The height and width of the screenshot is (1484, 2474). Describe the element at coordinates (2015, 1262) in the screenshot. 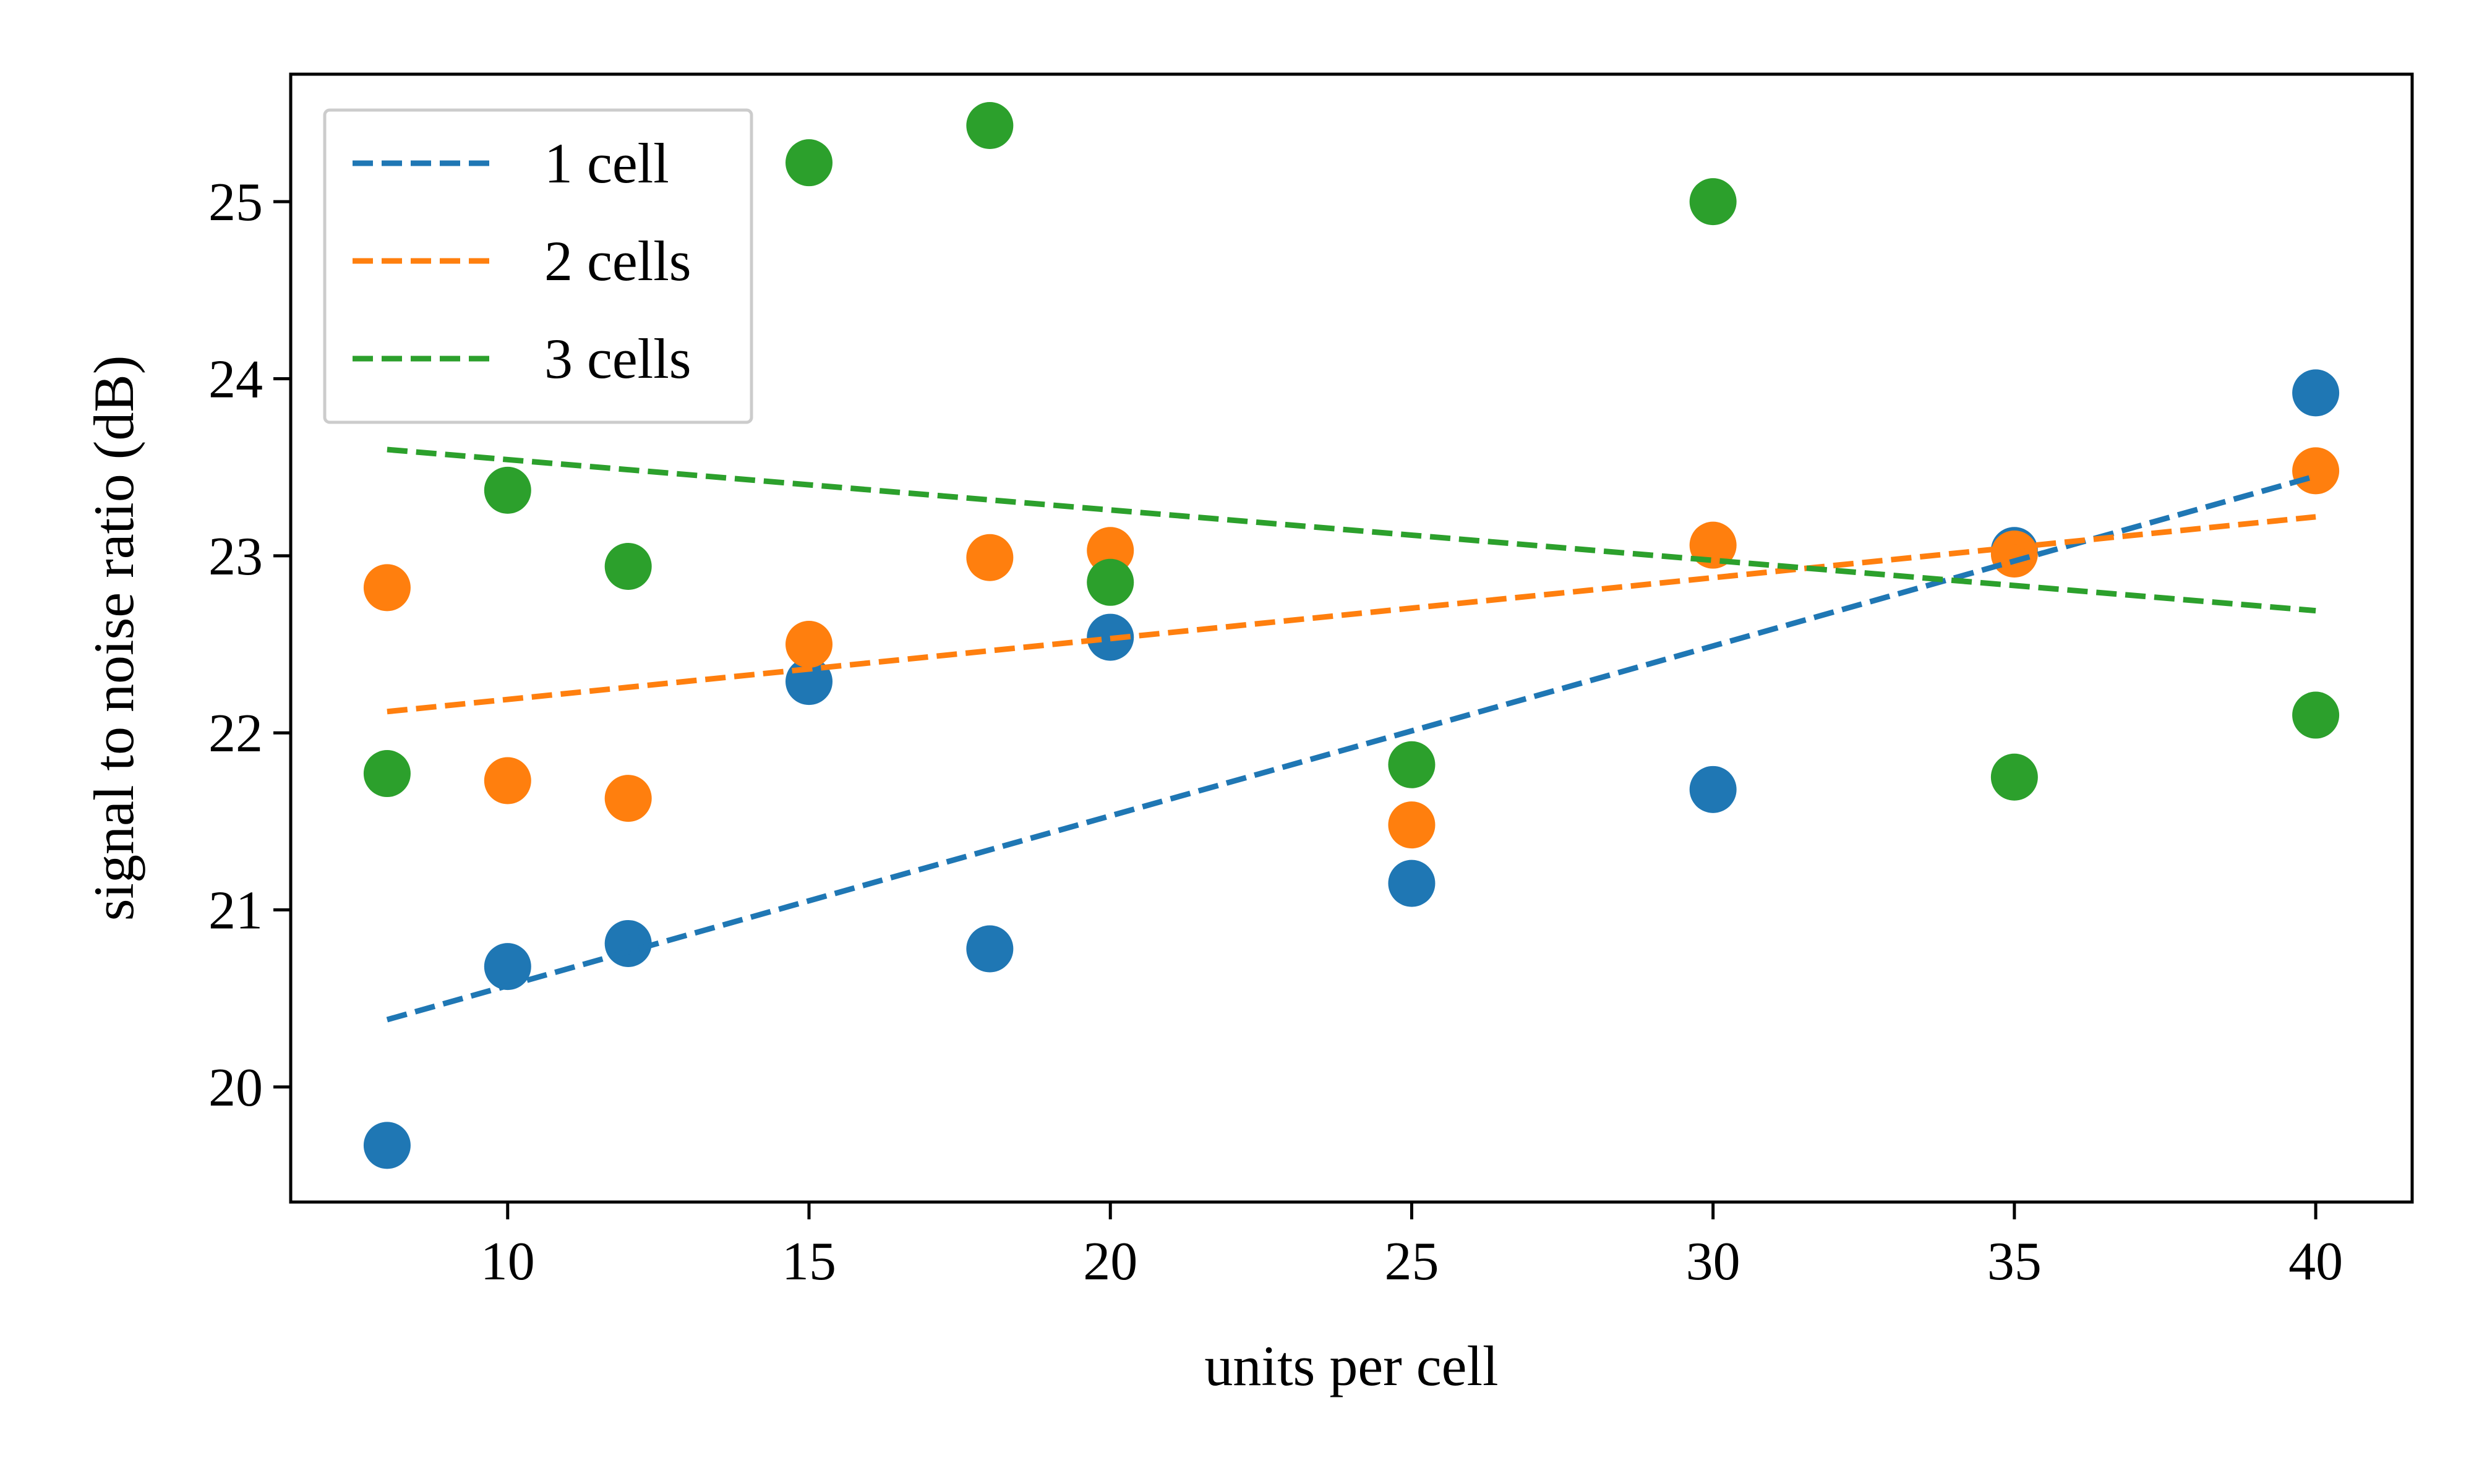

I see `x-tick-label: 35` at that location.